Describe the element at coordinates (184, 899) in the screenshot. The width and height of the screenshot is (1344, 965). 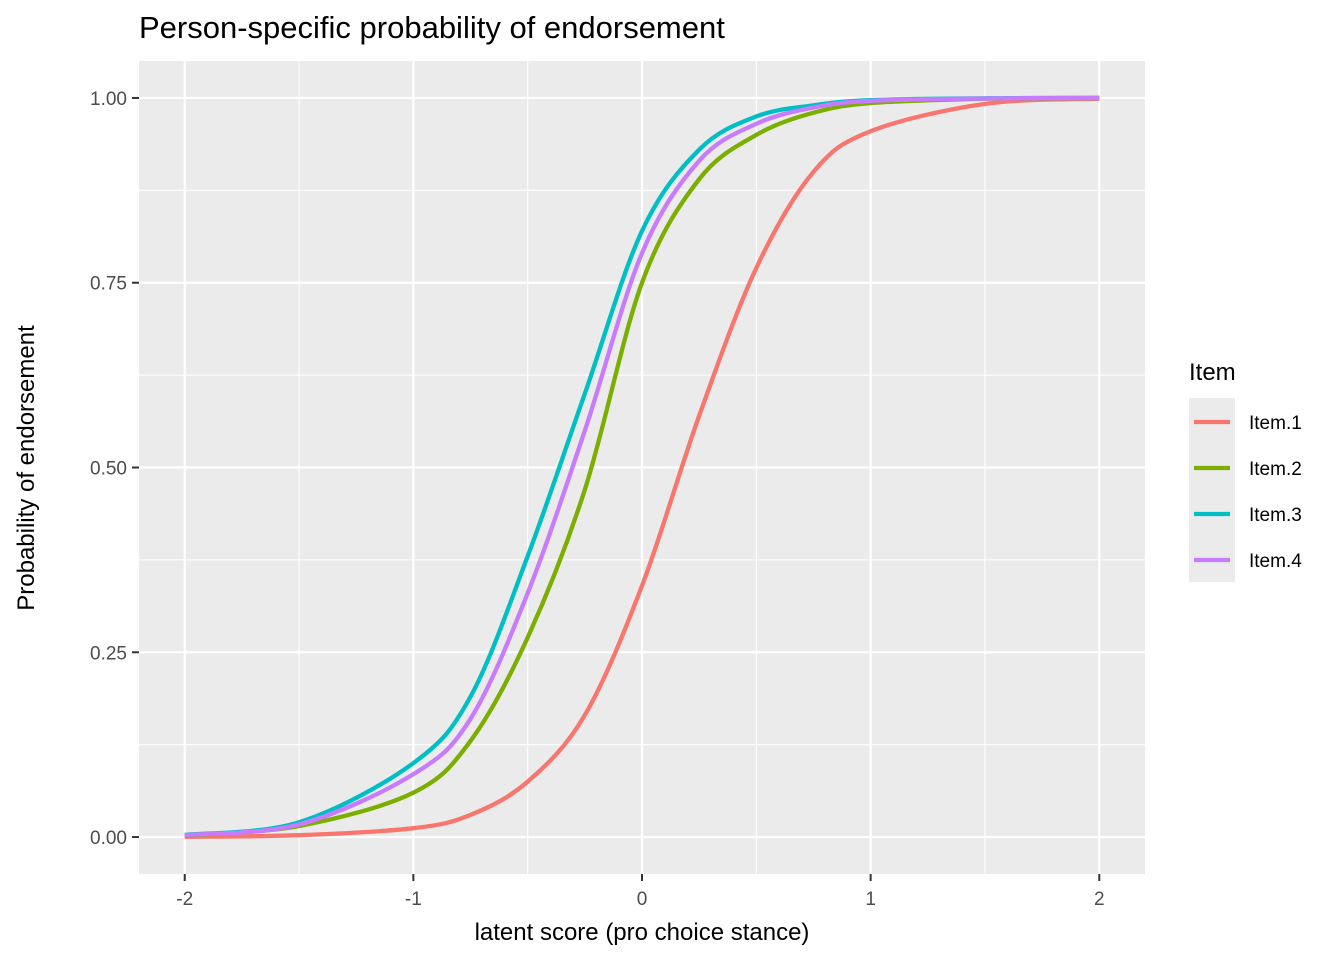
I see `x-tick-label: -2` at that location.